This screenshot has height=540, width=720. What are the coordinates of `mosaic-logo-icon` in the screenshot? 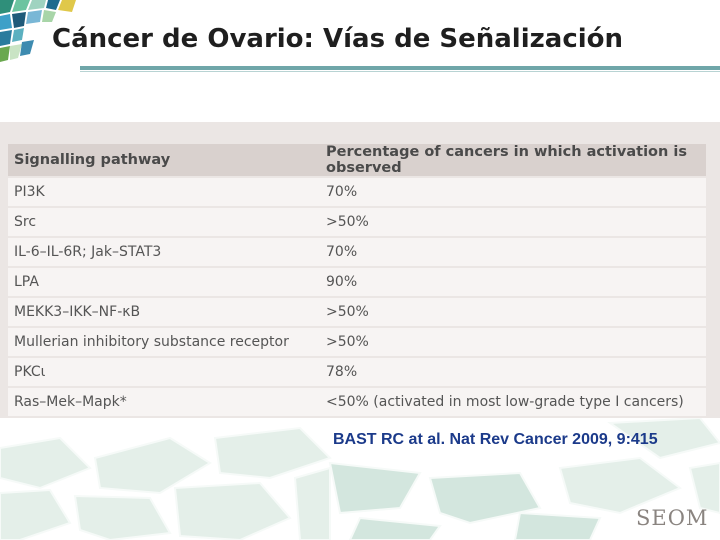 It's located at (38, 31).